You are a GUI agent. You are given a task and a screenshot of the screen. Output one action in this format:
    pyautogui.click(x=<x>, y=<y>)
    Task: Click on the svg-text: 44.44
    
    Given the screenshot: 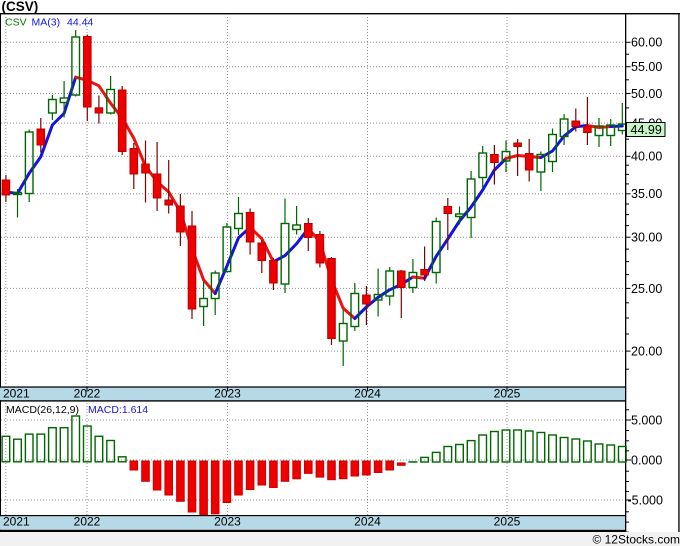 What is the action you would take?
    pyautogui.click(x=80, y=23)
    